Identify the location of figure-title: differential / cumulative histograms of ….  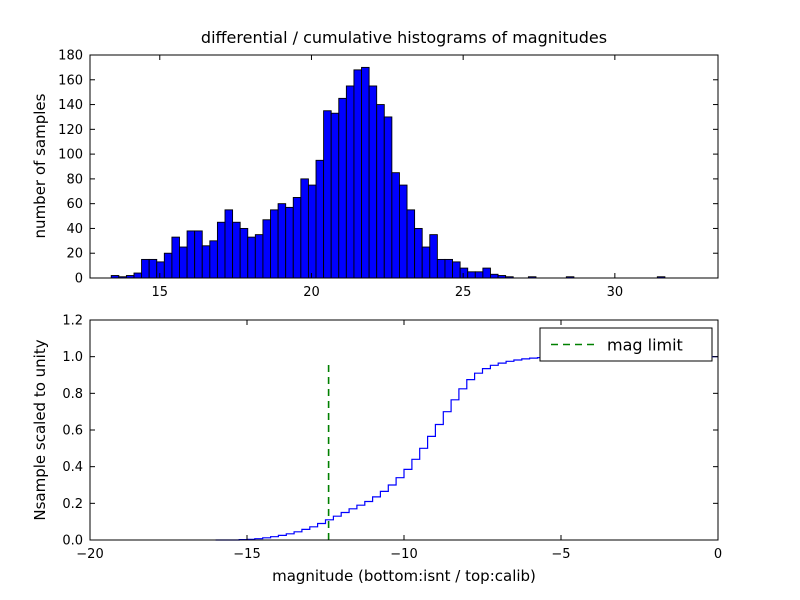
(404, 37).